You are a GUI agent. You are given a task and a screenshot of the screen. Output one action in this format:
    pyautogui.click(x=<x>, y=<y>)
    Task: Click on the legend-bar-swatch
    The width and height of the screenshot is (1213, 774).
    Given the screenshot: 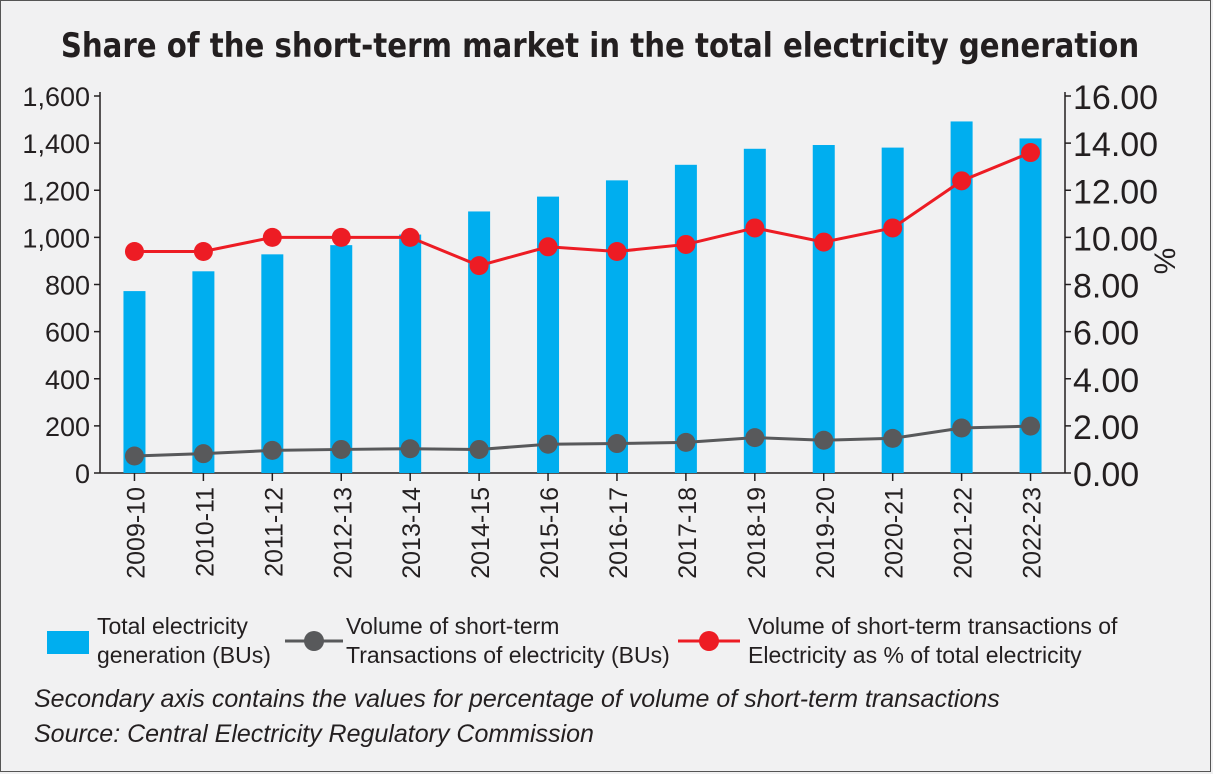 What is the action you would take?
    pyautogui.click(x=68, y=642)
    